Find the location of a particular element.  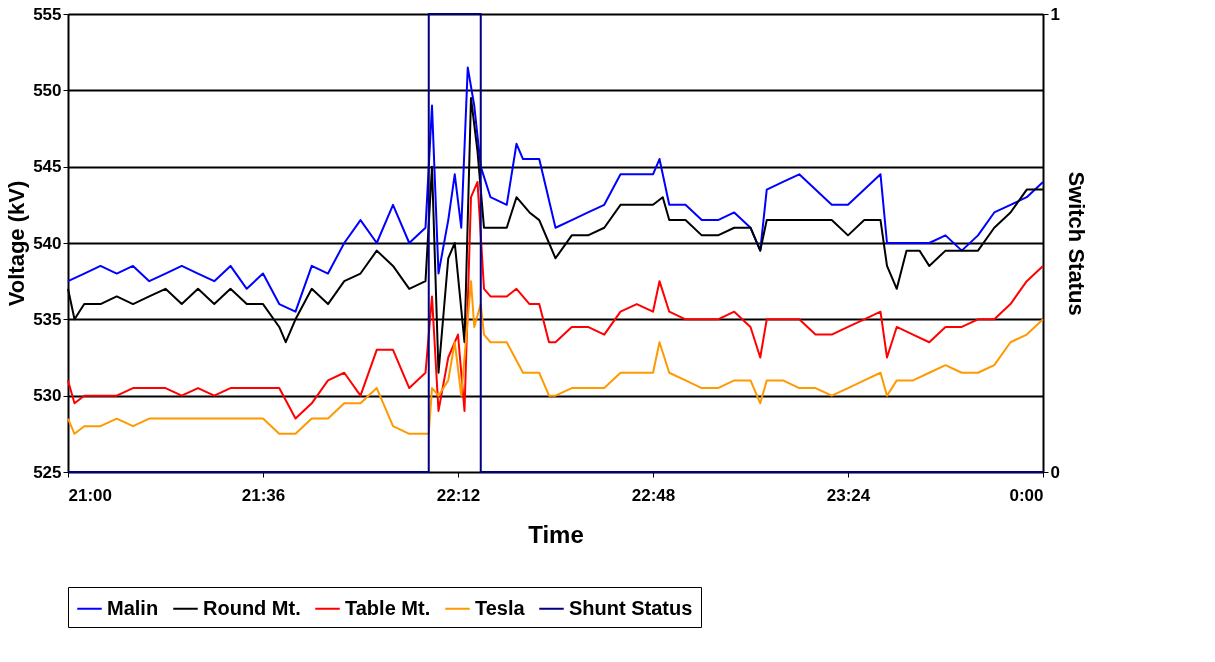

x-tick-label: 21:00 is located at coordinates (90, 495).